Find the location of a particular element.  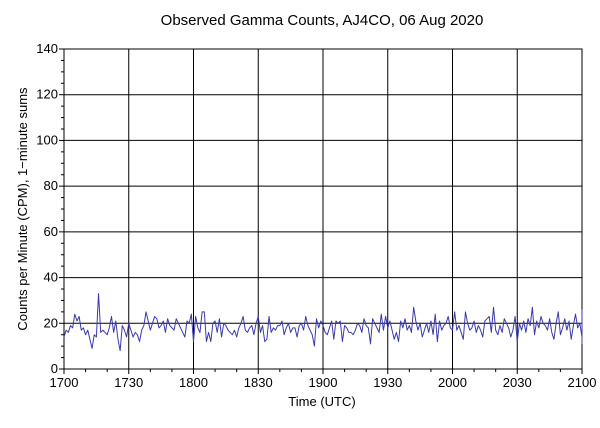

x-tick-label: 1900 is located at coordinates (323, 382).